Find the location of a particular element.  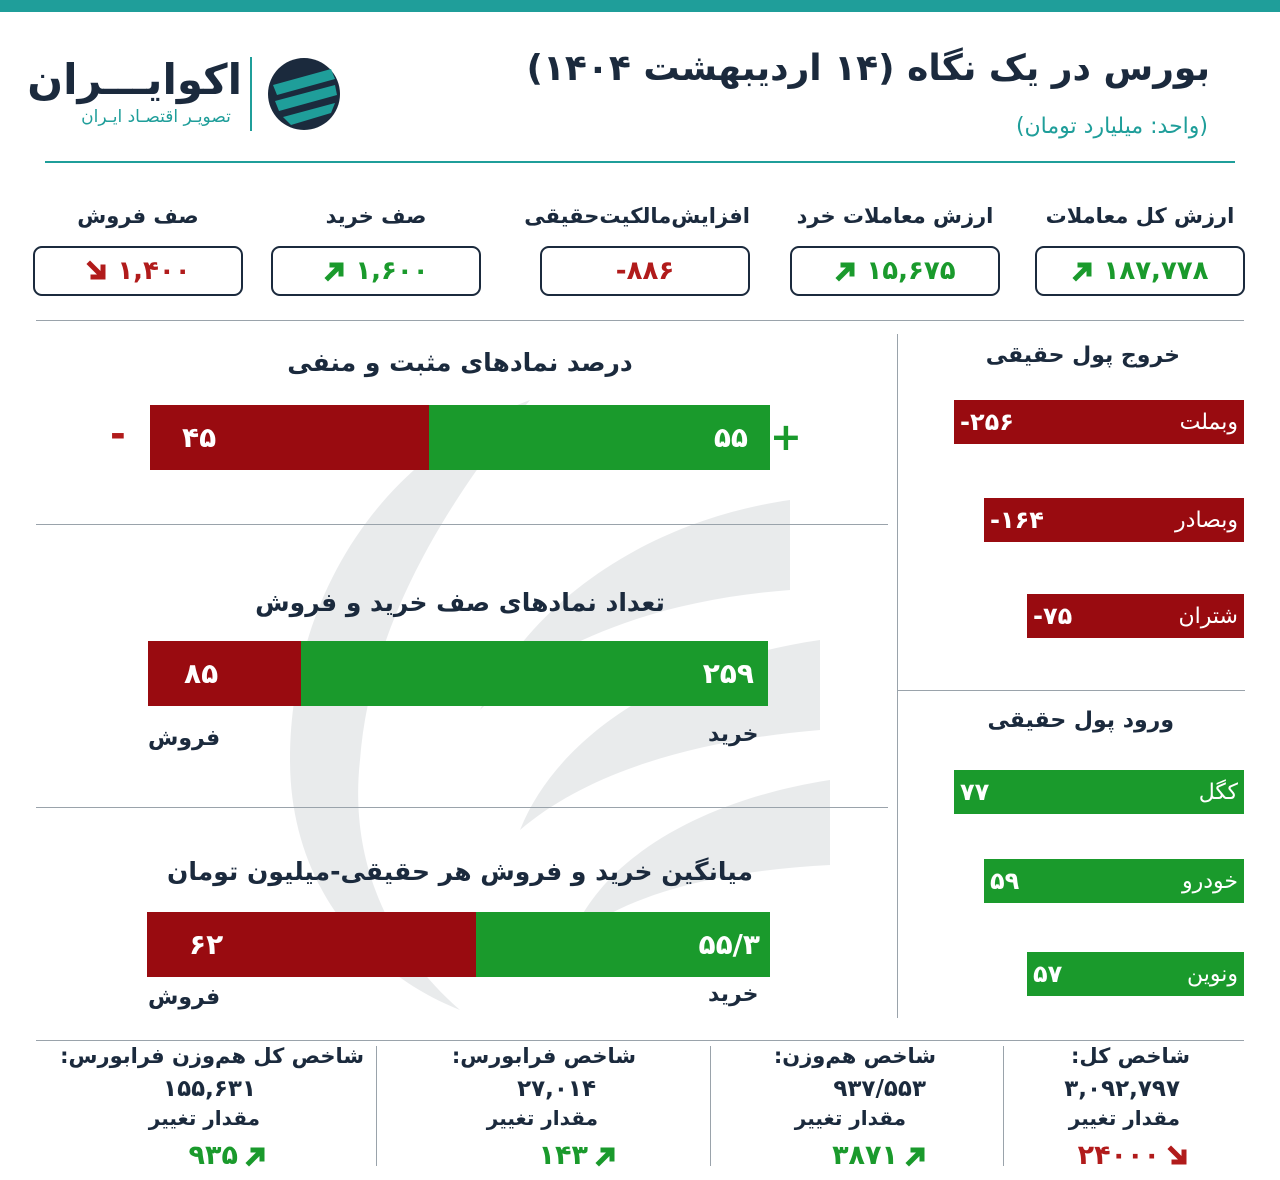

index-value: ۲۷,۰۱۴ is located at coordinates (556, 1089).